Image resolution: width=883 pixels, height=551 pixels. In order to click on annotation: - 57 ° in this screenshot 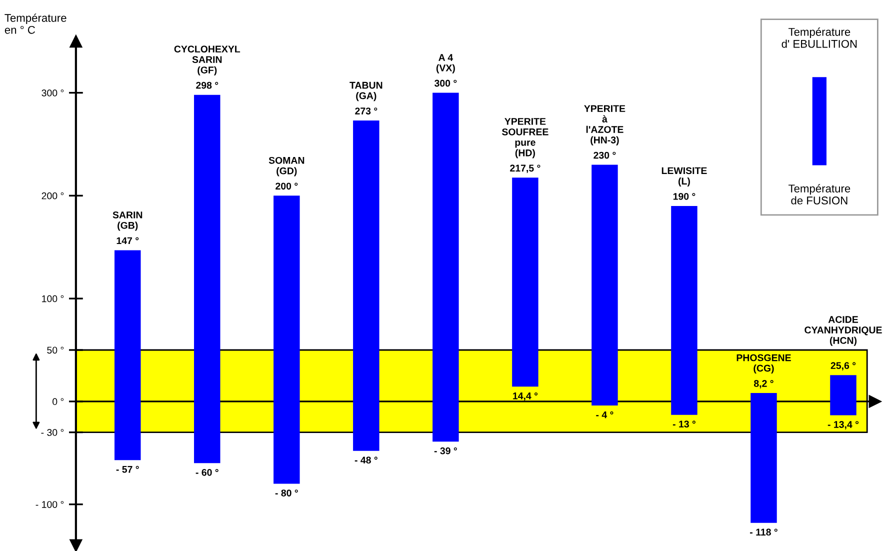, I will do `click(127, 469)`.